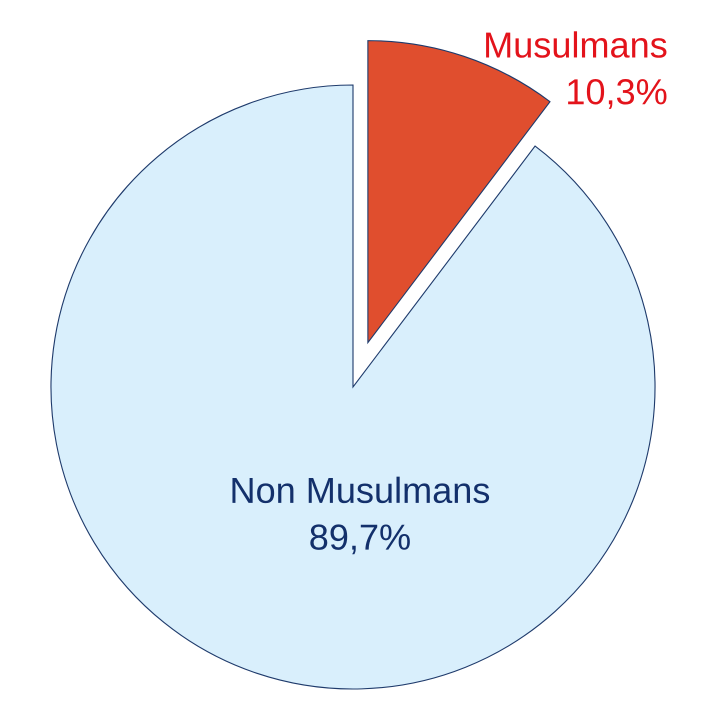 The width and height of the screenshot is (720, 720). I want to click on slice-label: Non Musulmans, so click(361, 490).